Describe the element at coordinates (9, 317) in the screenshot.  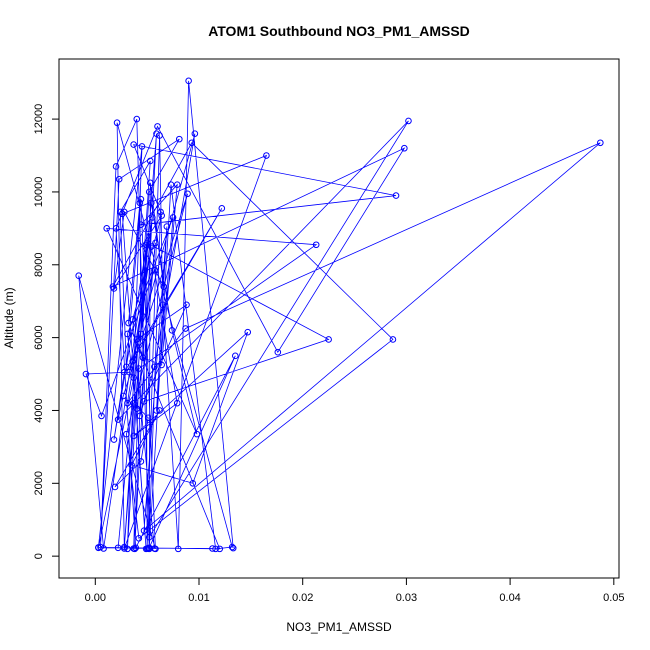
I see `y-axis-label: Altitude (m)` at that location.